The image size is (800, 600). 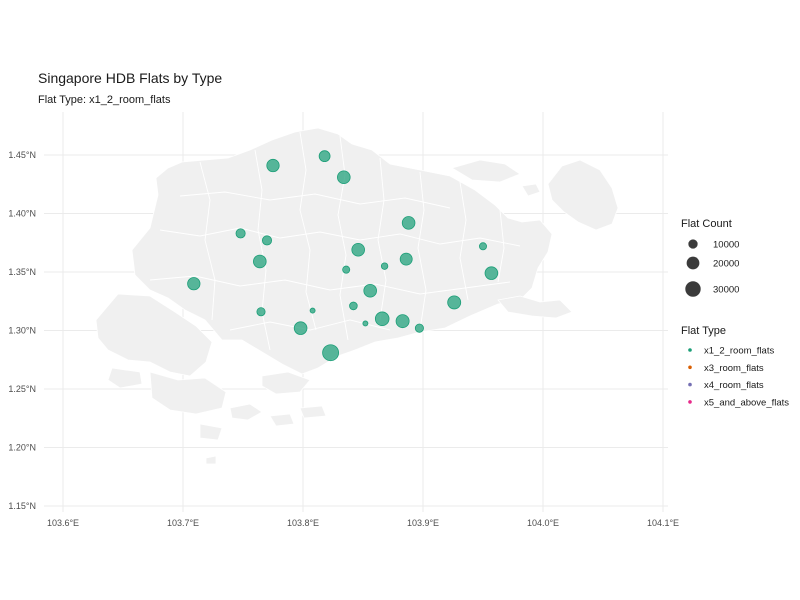 I want to click on x-tick-label: 104.0°E, so click(x=543, y=523).